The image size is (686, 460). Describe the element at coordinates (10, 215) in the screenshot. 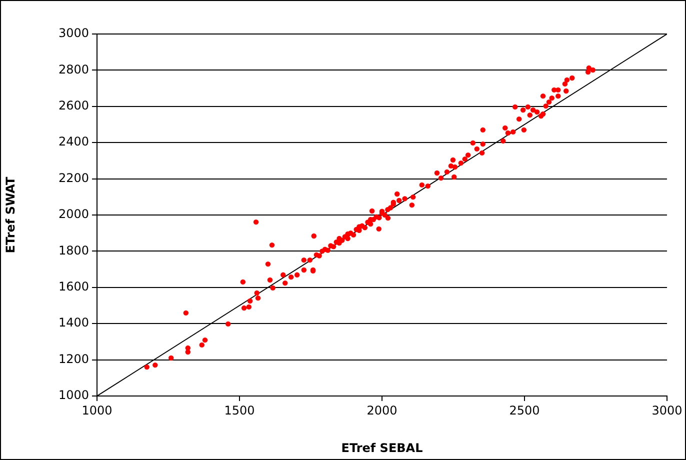

I see `y-axis-title: ETref SWAT` at that location.